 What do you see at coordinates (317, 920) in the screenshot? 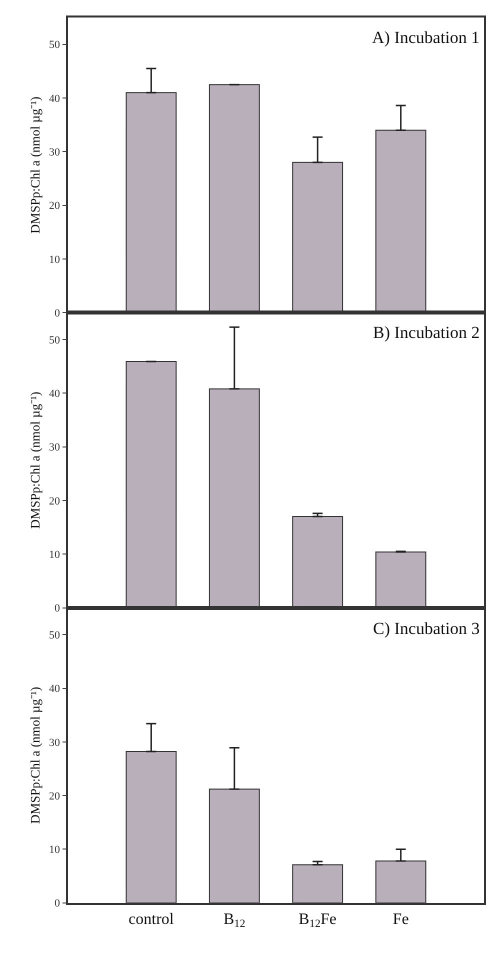
I see `x-tick-label: B$_{12}$Fe` at bounding box center [317, 920].